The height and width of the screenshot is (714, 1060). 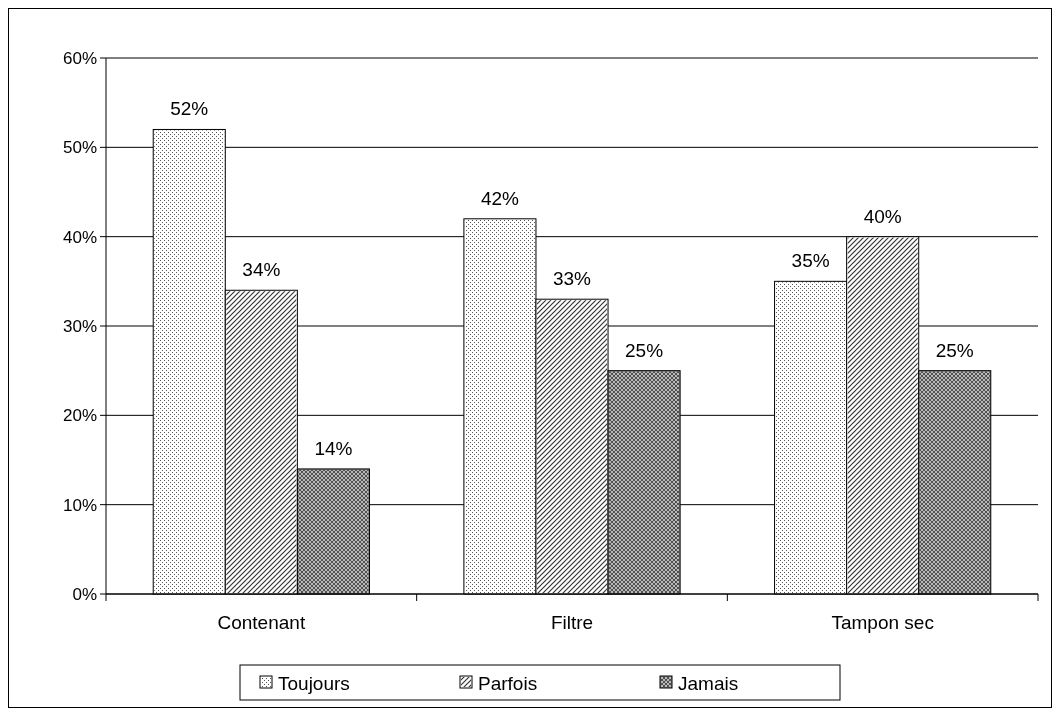 I want to click on x-tick-label: Filtre, so click(x=572, y=622).